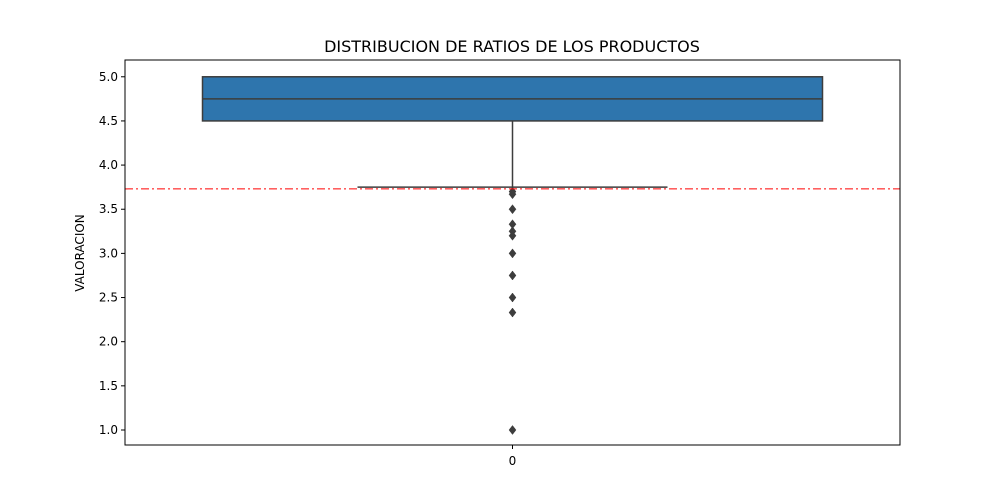 The height and width of the screenshot is (500, 1000). Describe the element at coordinates (108, 77) in the screenshot. I see `y-tick-label: 5.0` at that location.